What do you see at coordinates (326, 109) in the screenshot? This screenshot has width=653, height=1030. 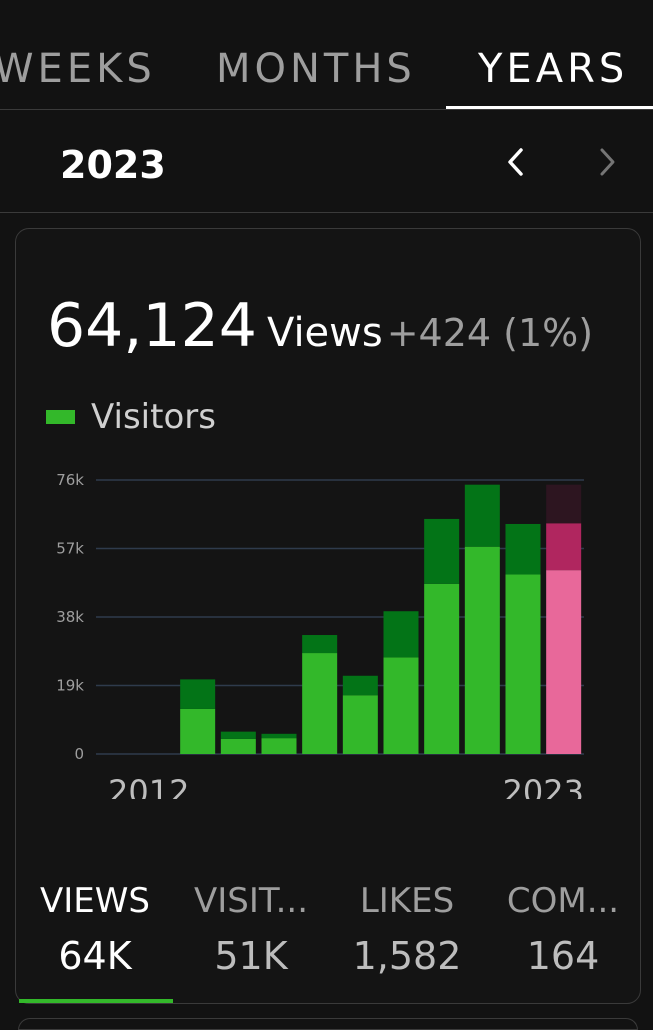 I see `tabs-divider` at bounding box center [326, 109].